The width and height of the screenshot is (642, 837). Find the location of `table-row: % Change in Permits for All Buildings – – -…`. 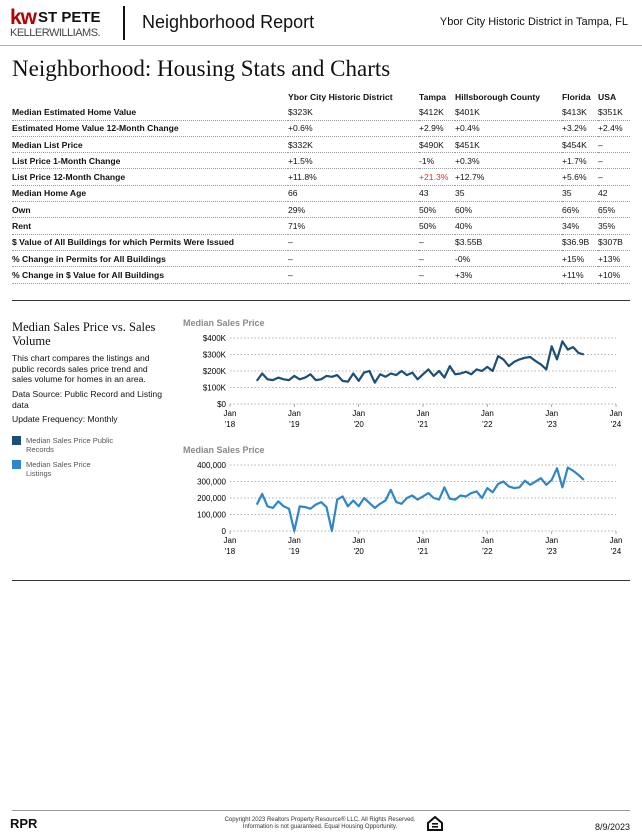

table-row: % Change in Permits for All Buildings – – -… is located at coordinates (321, 259).